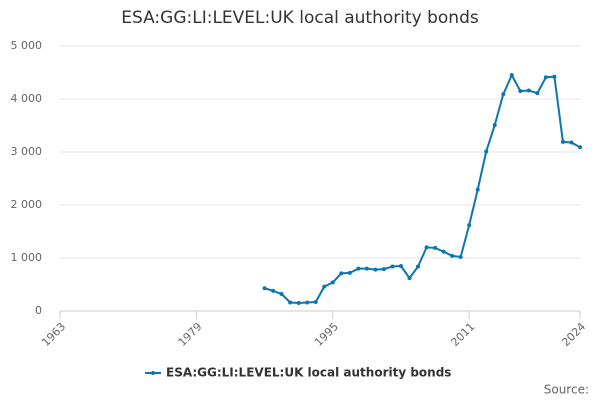 This screenshot has height=400, width=600. What do you see at coordinates (27, 257) in the screenshot?
I see `y-tick-label: 1 000` at bounding box center [27, 257].